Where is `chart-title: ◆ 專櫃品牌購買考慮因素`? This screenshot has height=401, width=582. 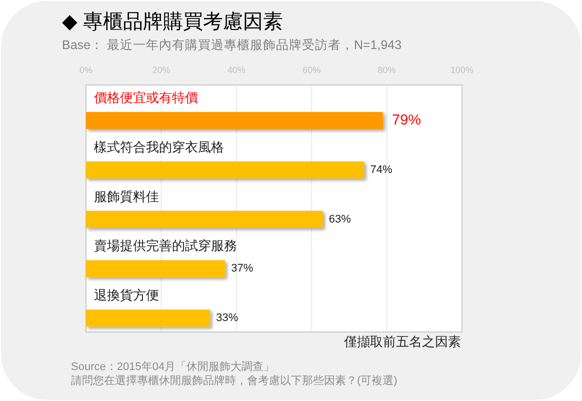 chart-title: ◆ 專櫃品牌購買考慮因素 is located at coordinates (172, 22).